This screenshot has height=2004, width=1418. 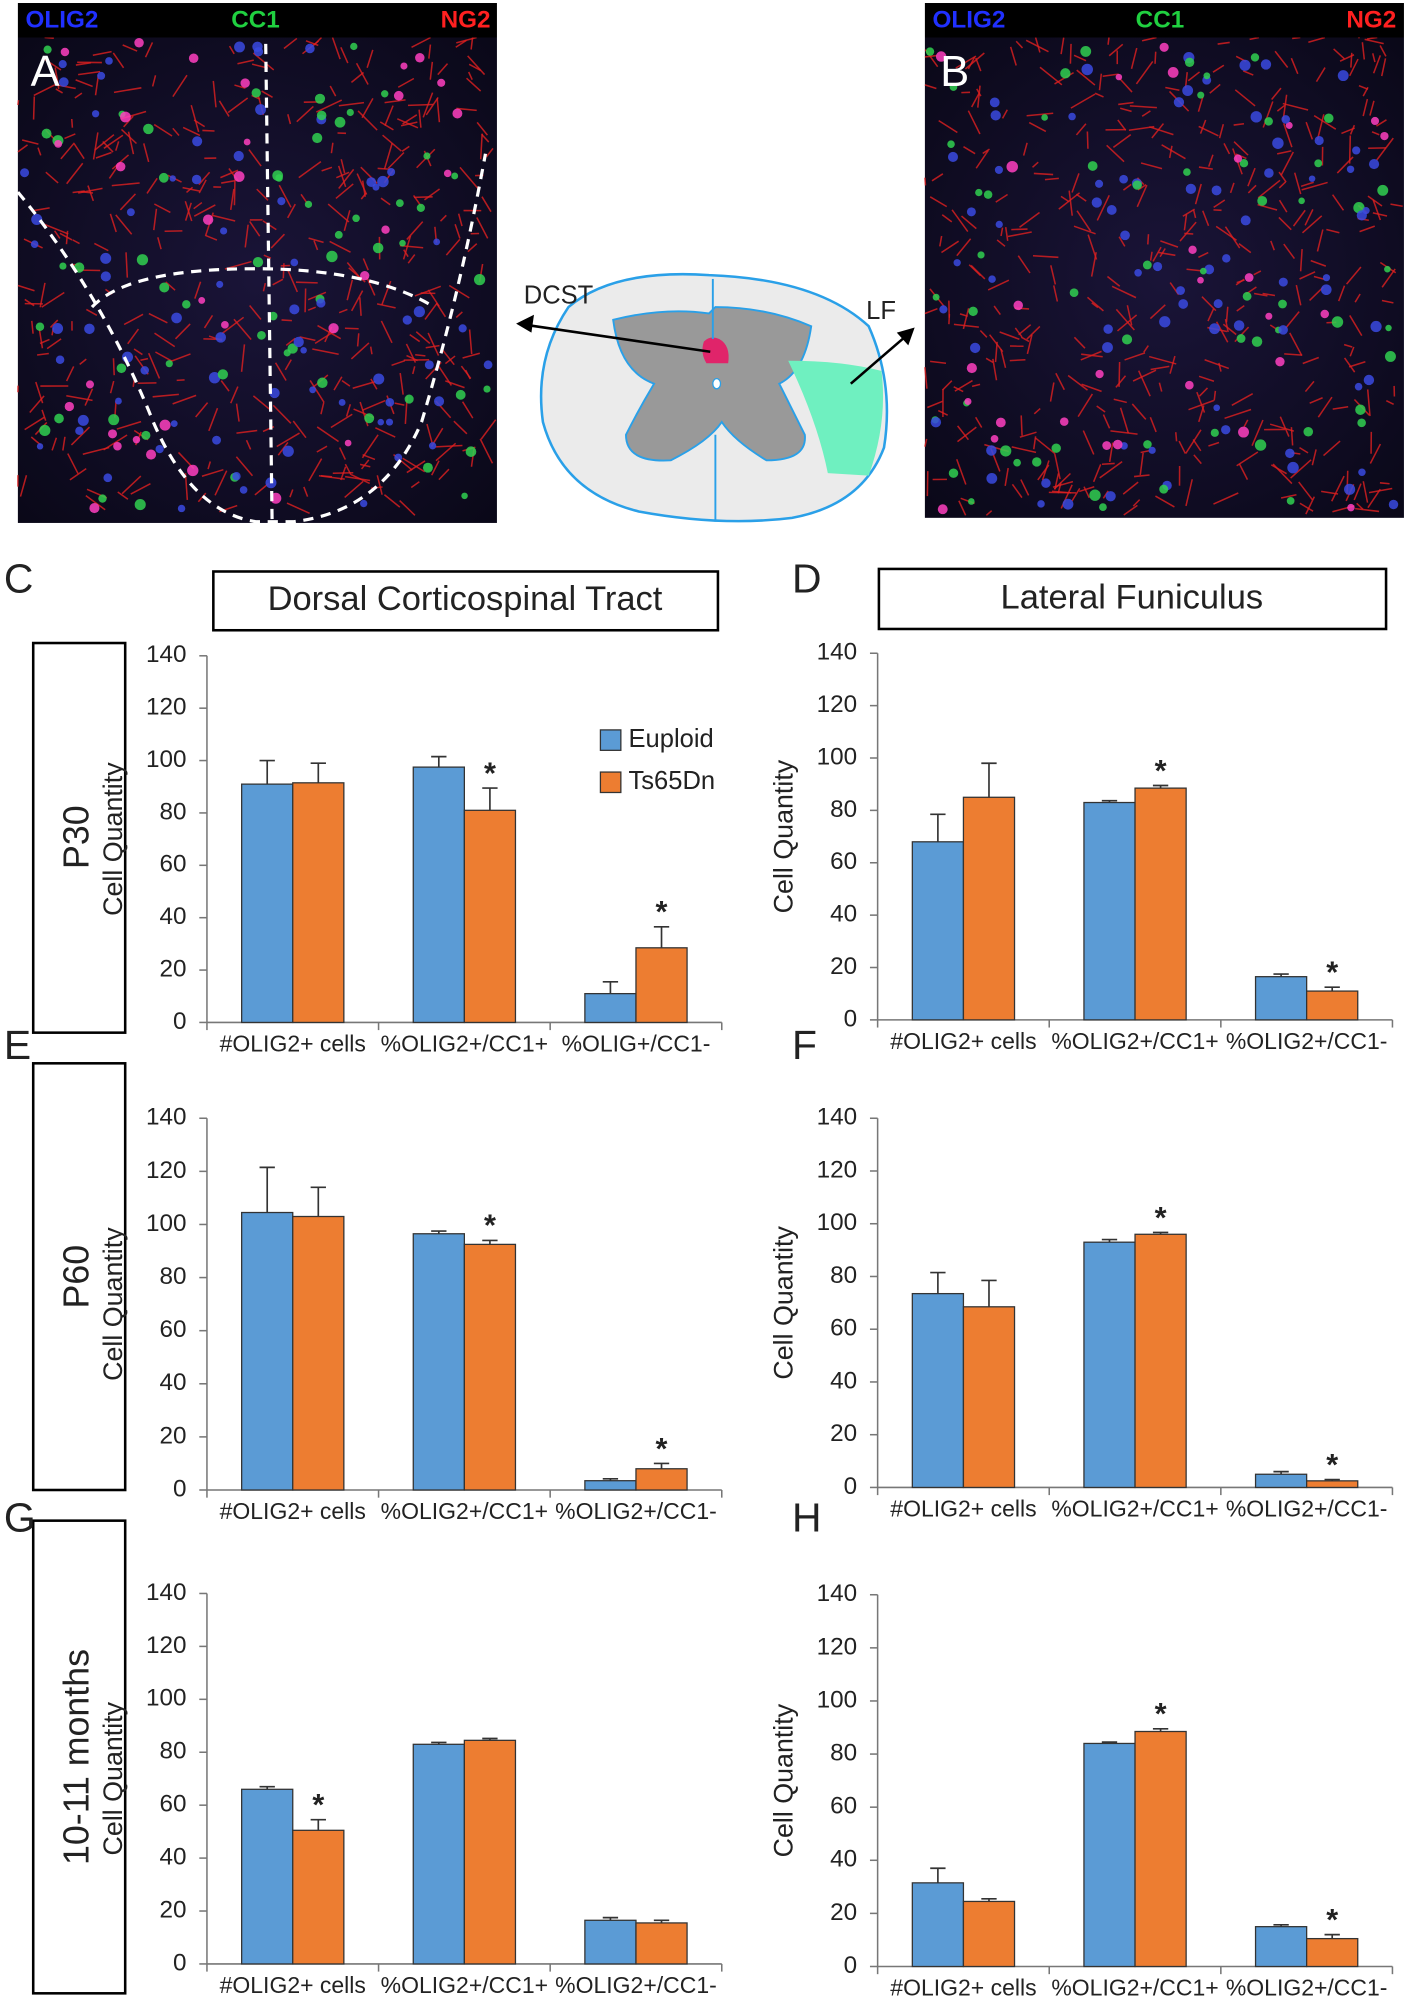 What do you see at coordinates (804, 1045) in the screenshot?
I see `panel-letter: F` at bounding box center [804, 1045].